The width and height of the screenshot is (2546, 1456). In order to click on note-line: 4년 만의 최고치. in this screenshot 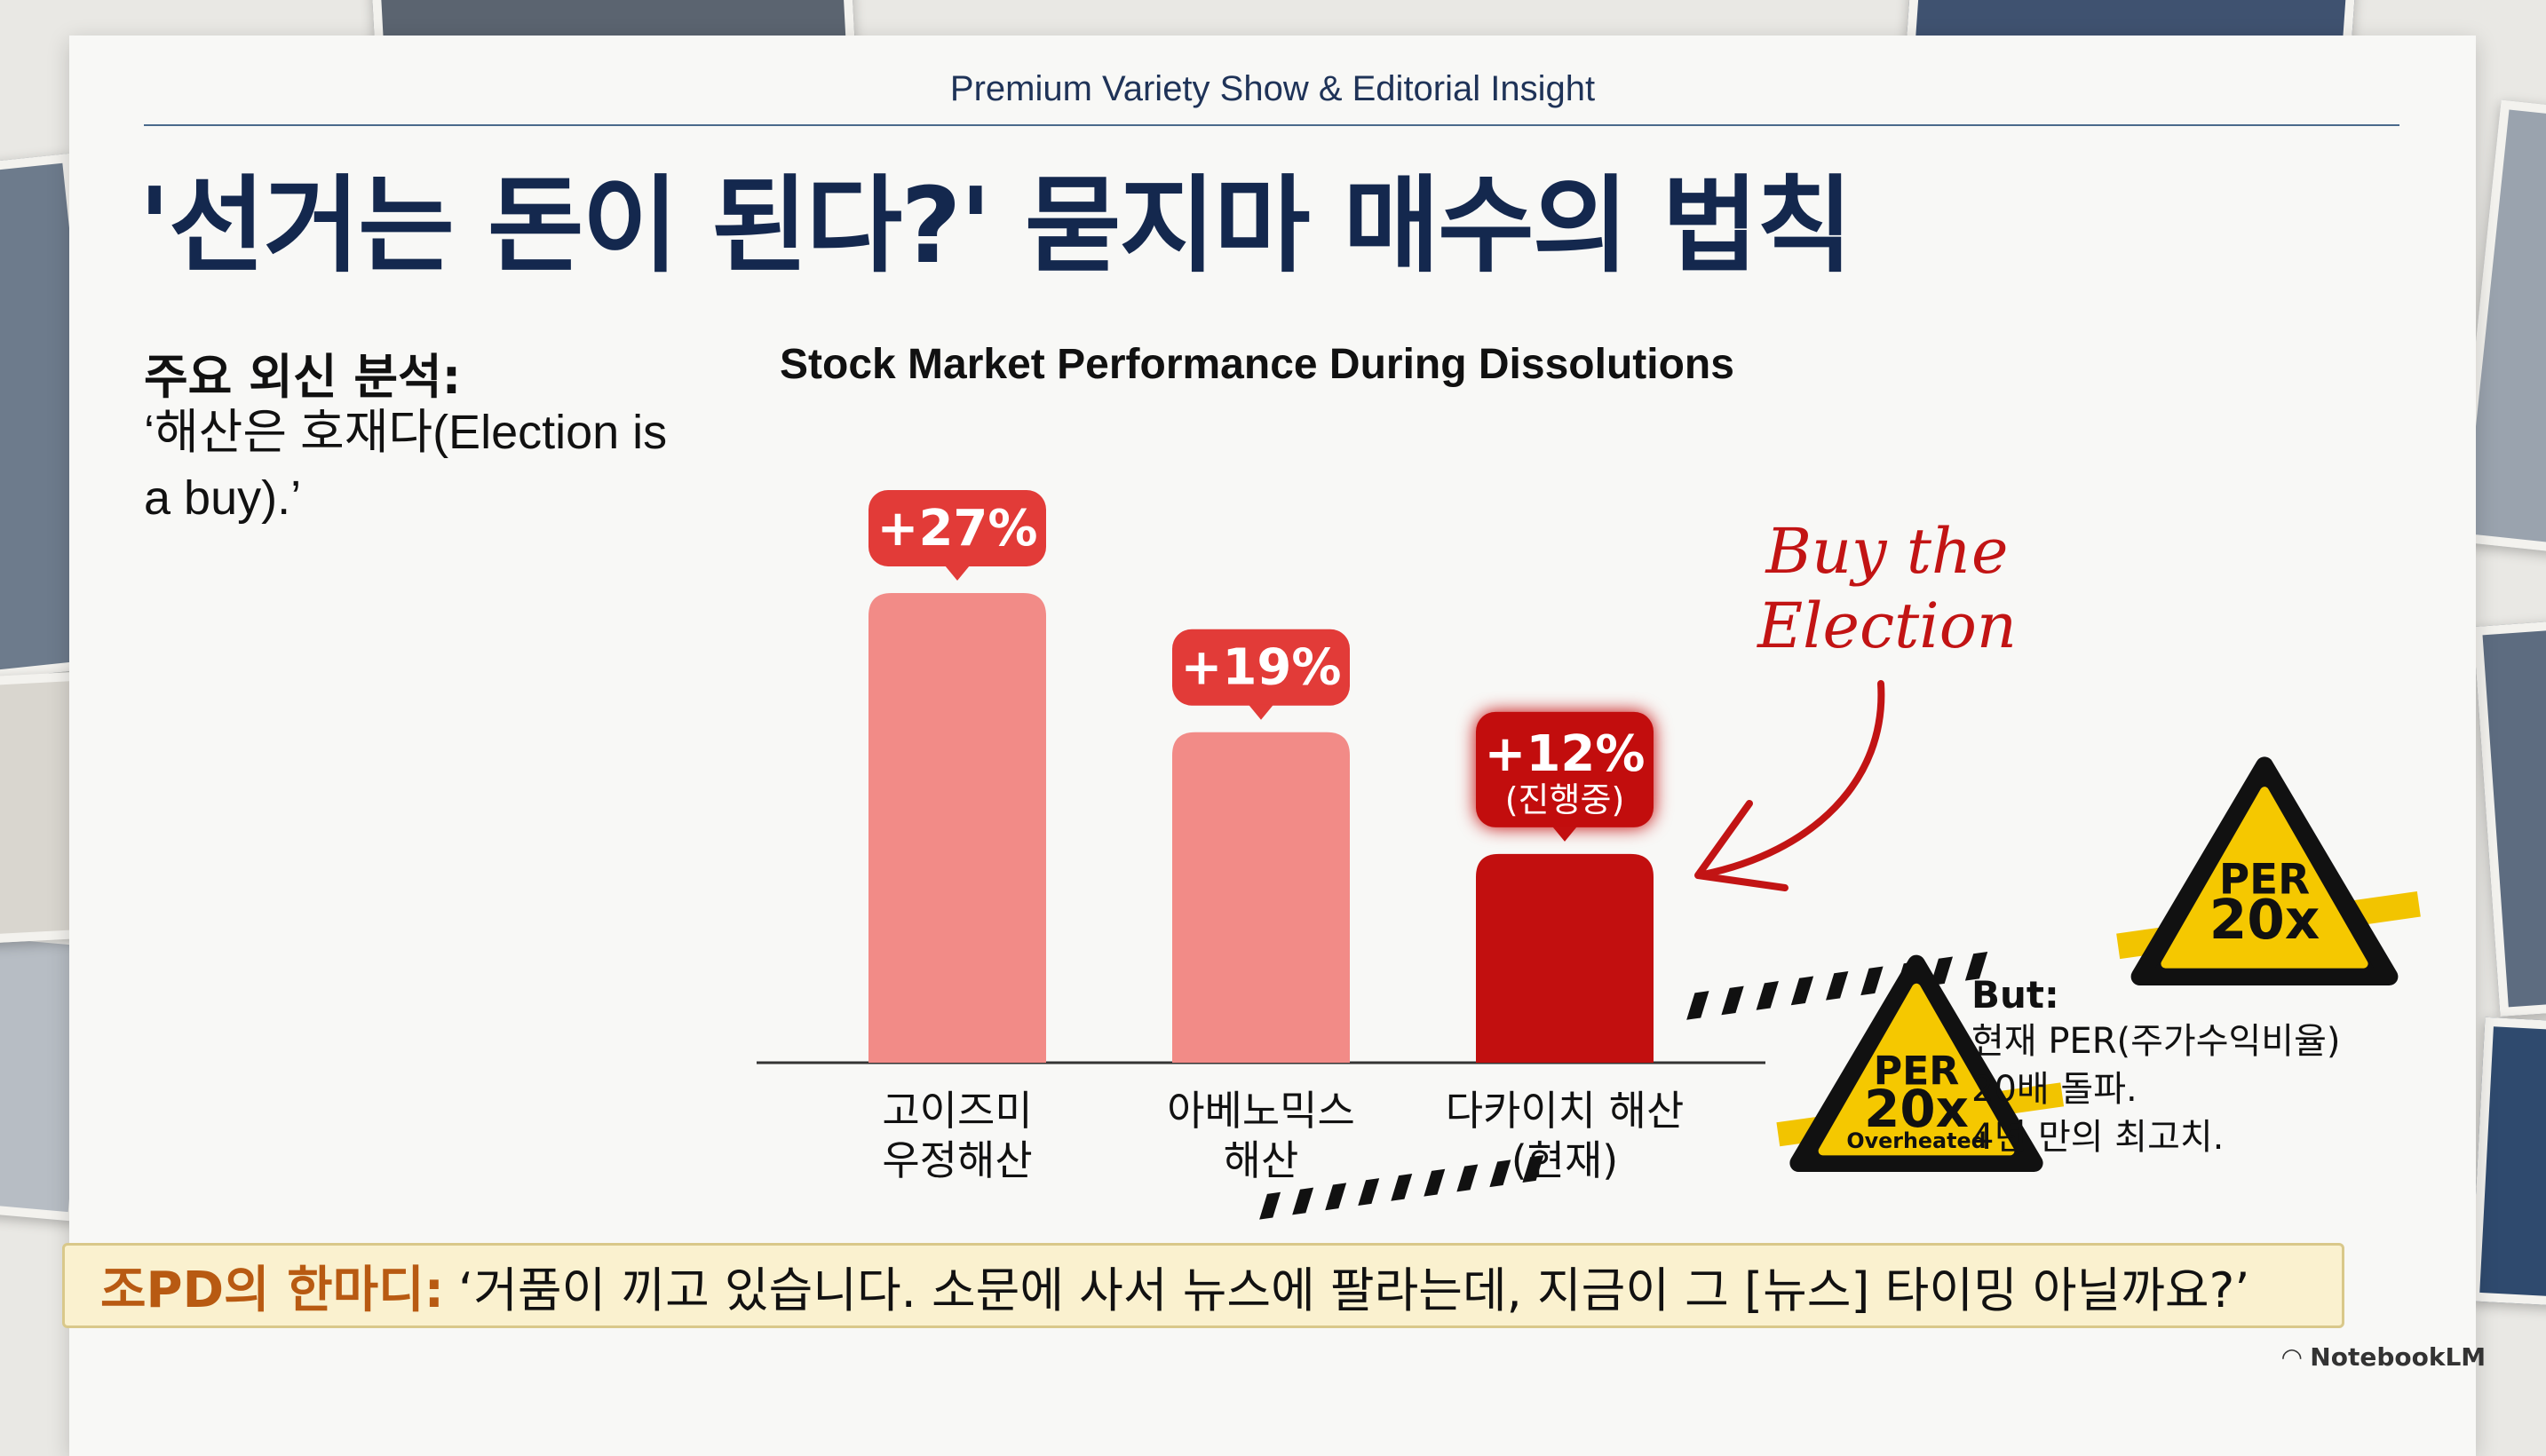, I will do `click(2098, 1137)`.